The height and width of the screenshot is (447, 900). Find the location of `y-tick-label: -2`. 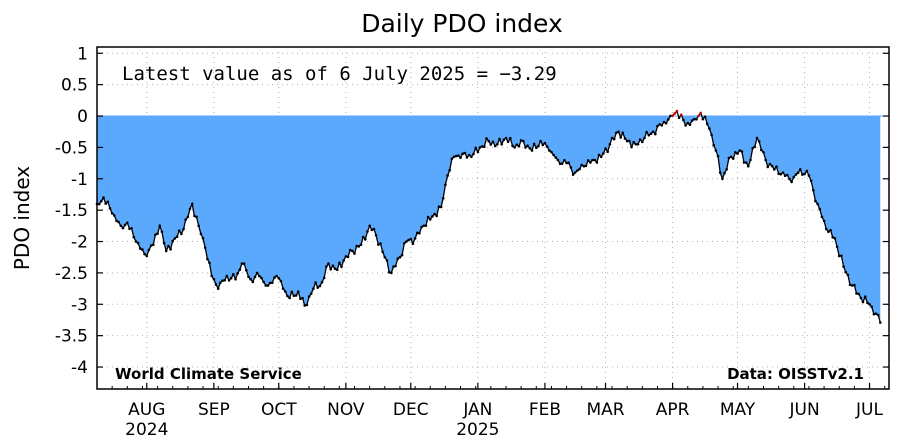

y-tick-label: -2 is located at coordinates (79, 243).